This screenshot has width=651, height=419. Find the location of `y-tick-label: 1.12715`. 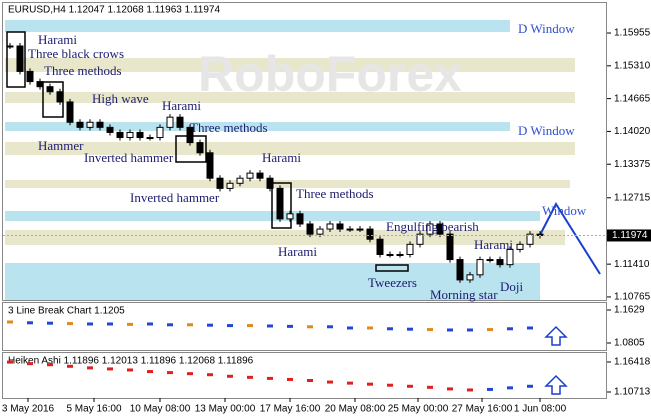

y-tick-label: 1.12715 is located at coordinates (632, 197).